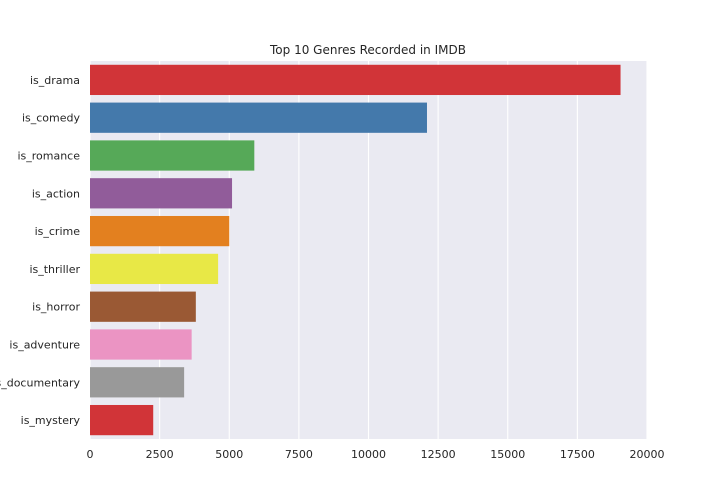 This screenshot has width=720, height=504. I want to click on bar-is-comedy, so click(258, 117).